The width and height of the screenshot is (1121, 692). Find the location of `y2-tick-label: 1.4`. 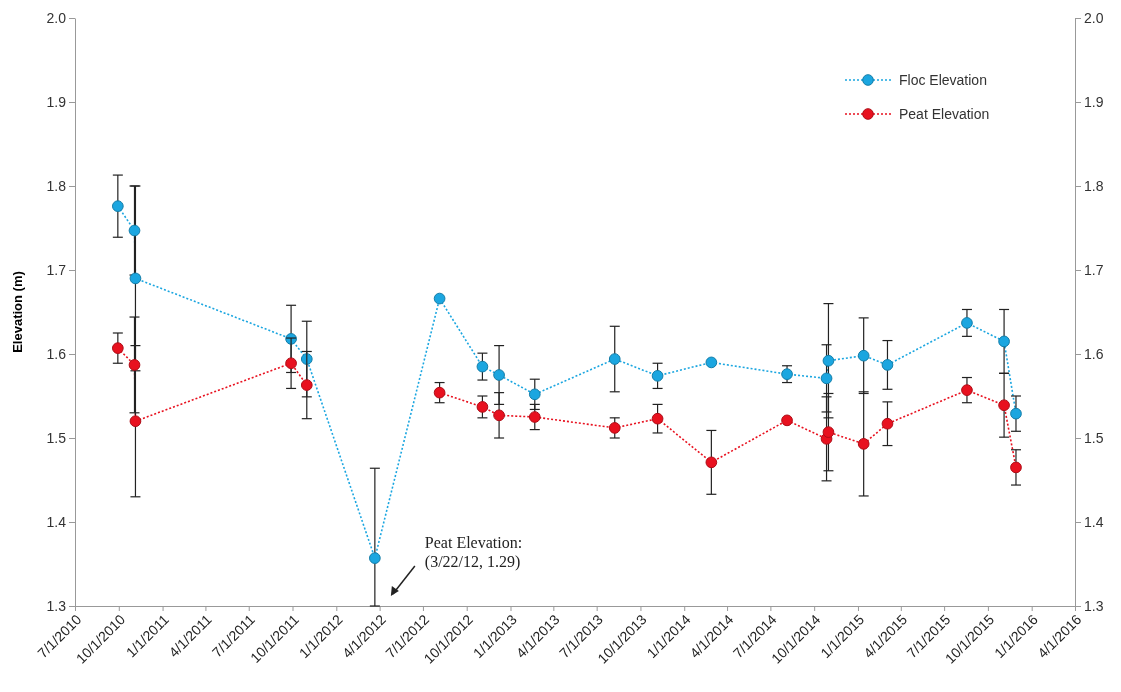

y2-tick-label: 1.4 is located at coordinates (1094, 521).